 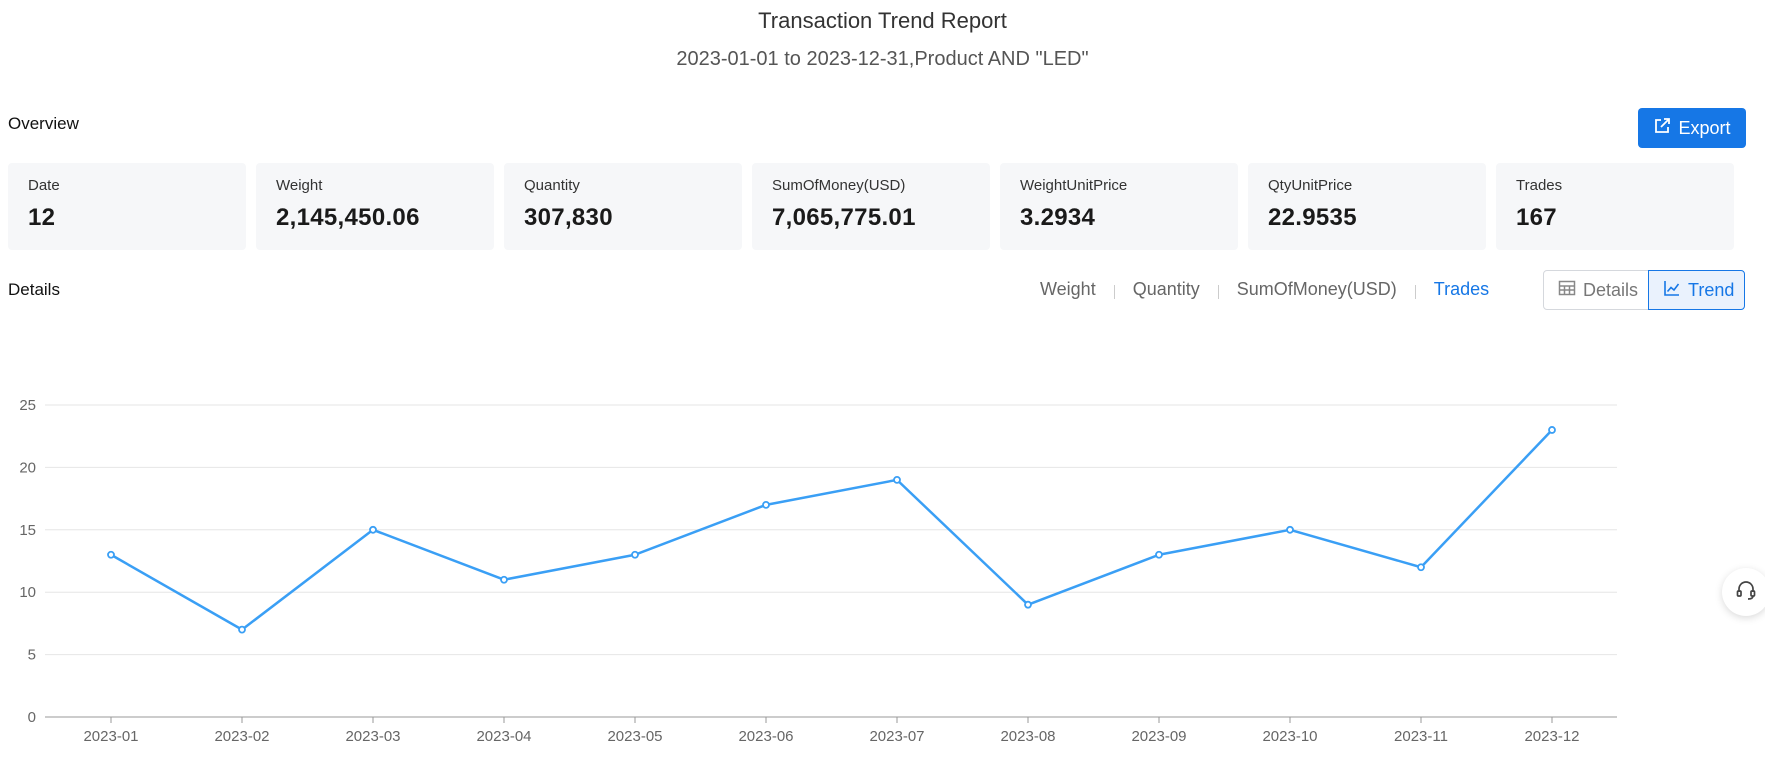 I want to click on stat-card-weight: Weight 2,145,450.06, so click(x=375, y=206).